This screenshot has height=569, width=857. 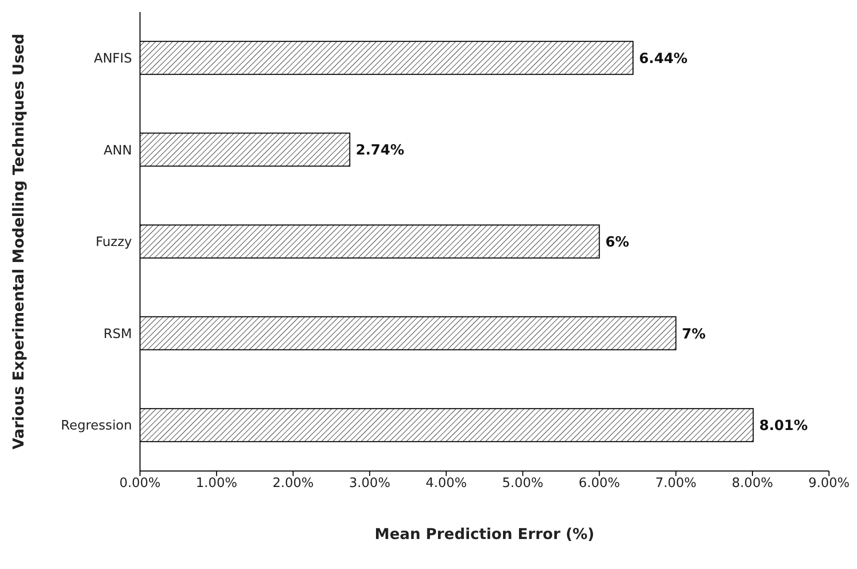 What do you see at coordinates (694, 334) in the screenshot?
I see `data-label: 7%` at bounding box center [694, 334].